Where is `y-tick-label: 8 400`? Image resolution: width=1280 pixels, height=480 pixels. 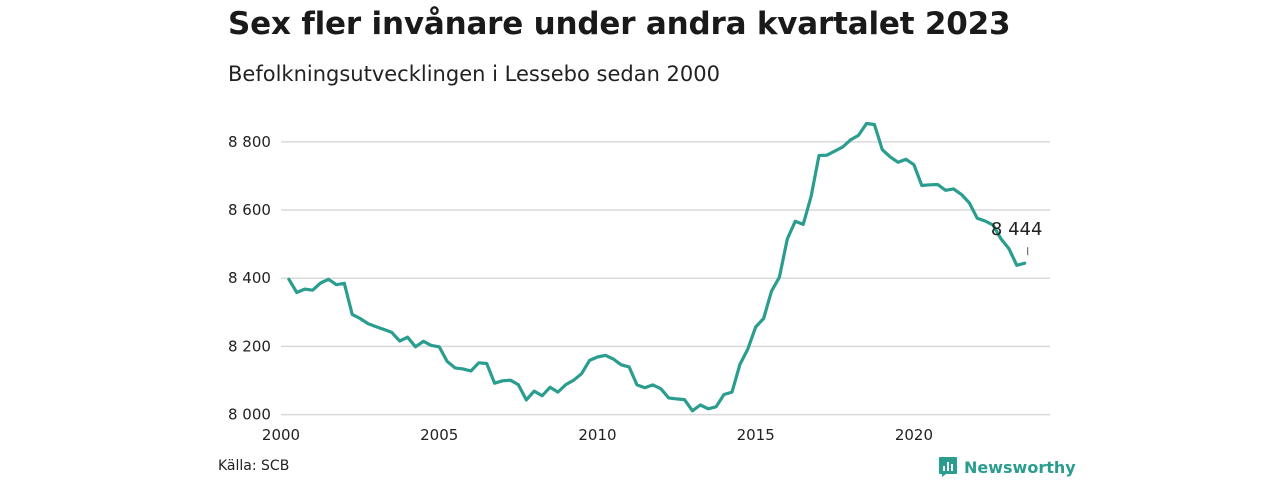 y-tick-label: 8 400 is located at coordinates (249, 278).